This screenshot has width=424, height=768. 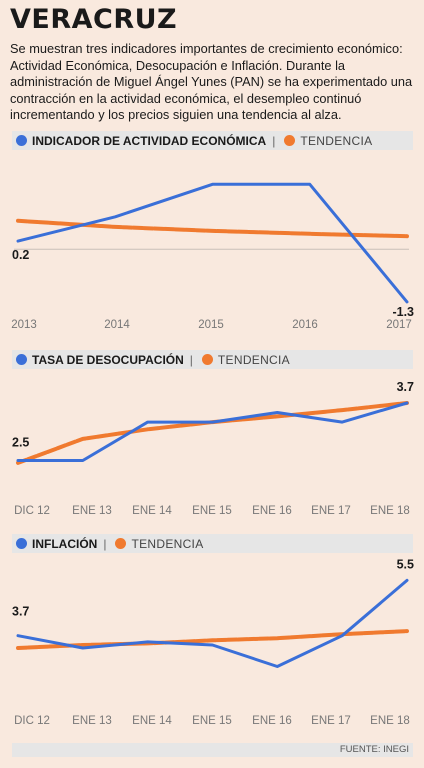 I want to click on x-tick-label: 2013, so click(x=24, y=325).